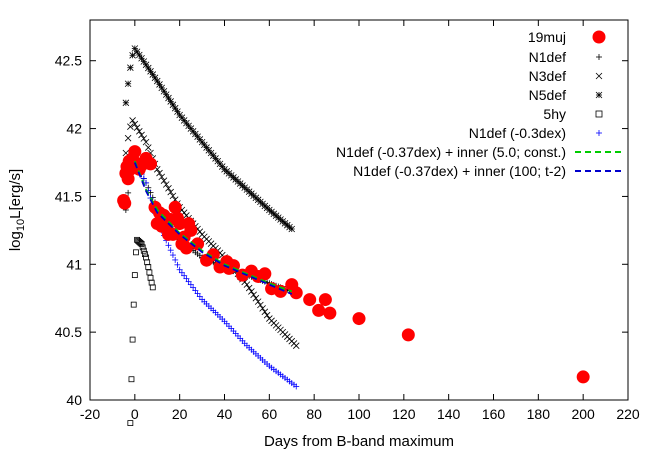 The image size is (654, 458). What do you see at coordinates (74, 400) in the screenshot?
I see `y-tick-label: 40` at bounding box center [74, 400].